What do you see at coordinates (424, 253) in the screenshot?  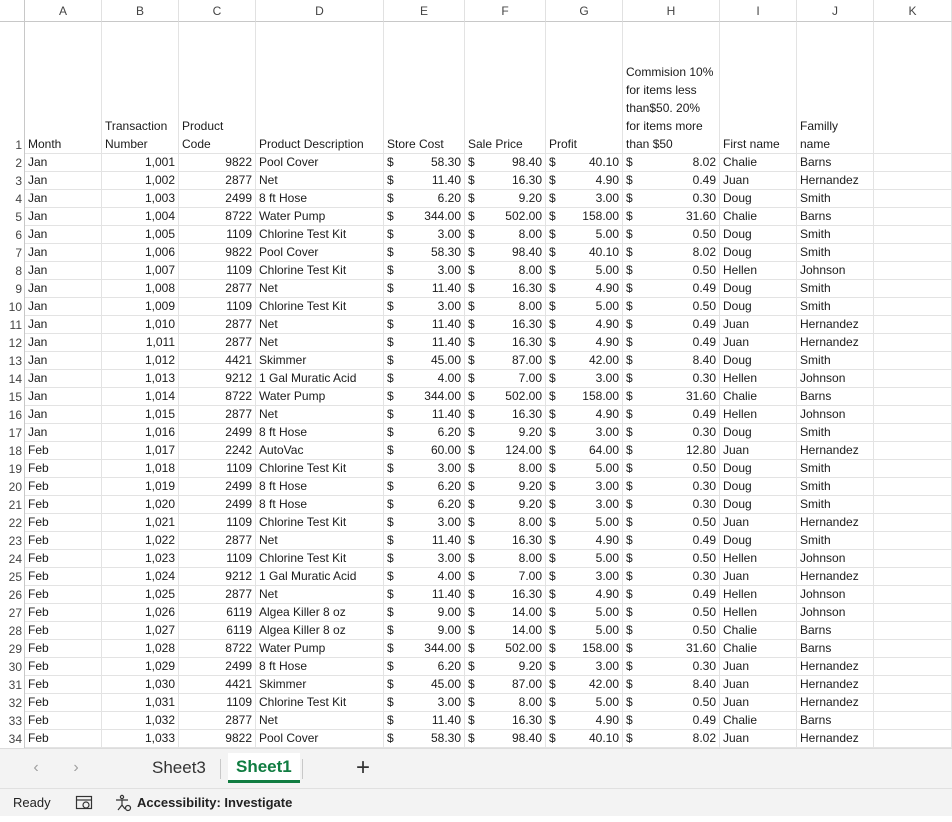 I see `table-cell: $58.30` at bounding box center [424, 253].